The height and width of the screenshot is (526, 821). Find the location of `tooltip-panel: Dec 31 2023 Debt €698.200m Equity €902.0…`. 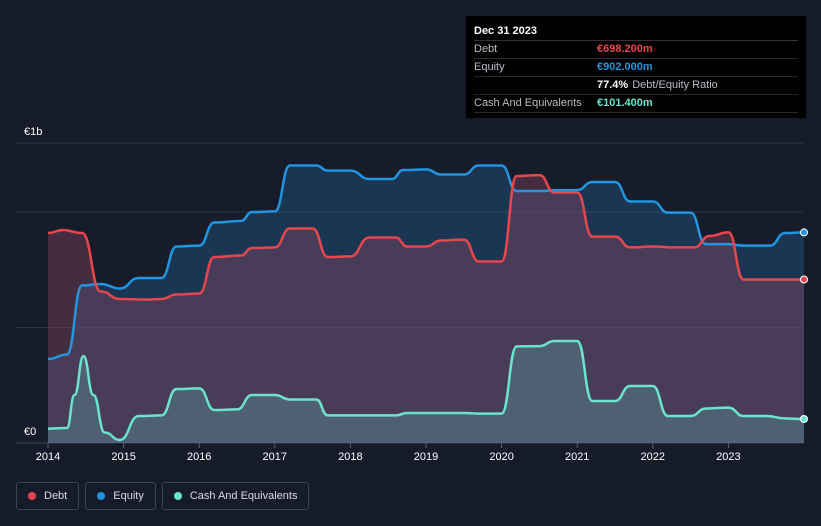

tooltip-panel: Dec 31 2023 Debt €698.200m Equity €902.0… is located at coordinates (636, 67).